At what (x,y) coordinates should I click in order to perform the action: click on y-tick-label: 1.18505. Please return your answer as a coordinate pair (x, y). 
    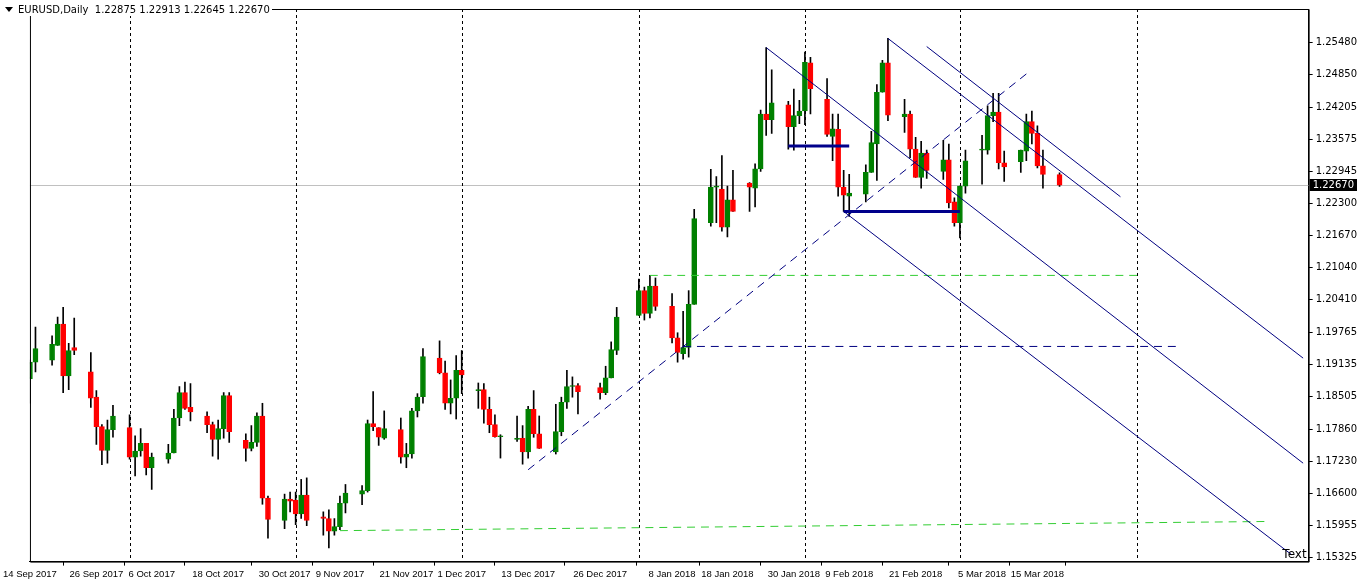
    Looking at the image, I should click on (1336, 396).